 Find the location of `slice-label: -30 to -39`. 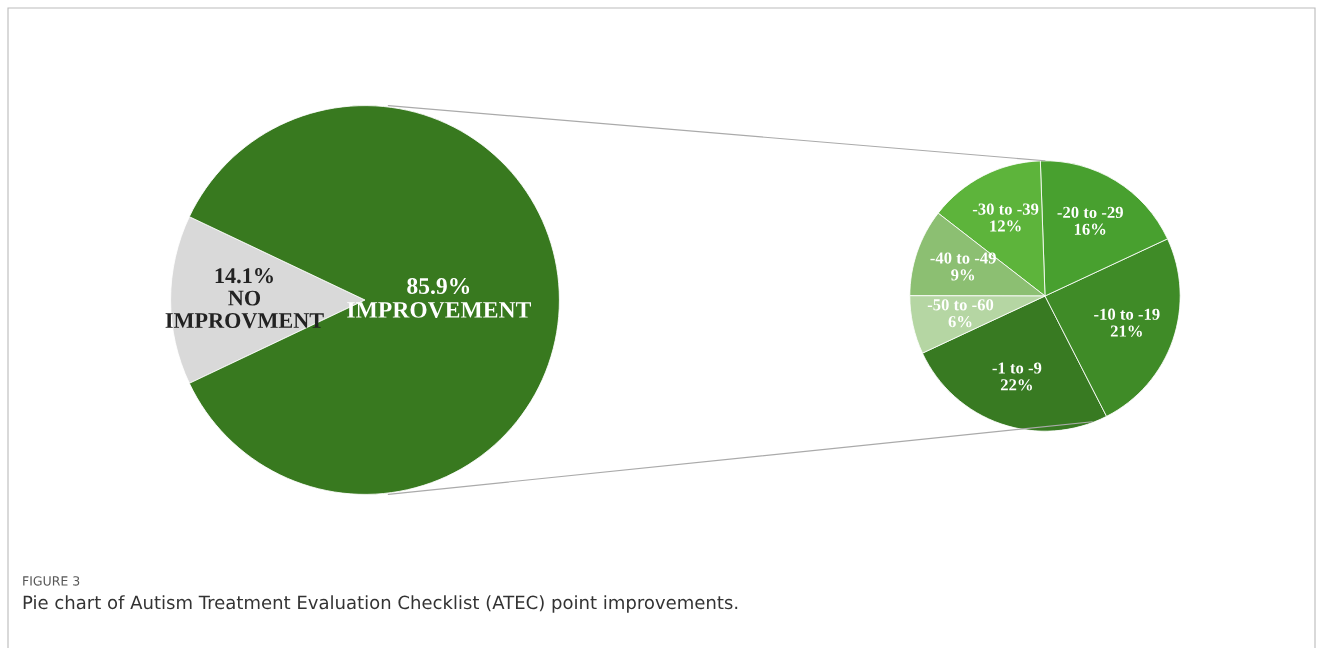

slice-label: -30 to -39 is located at coordinates (1005, 209).